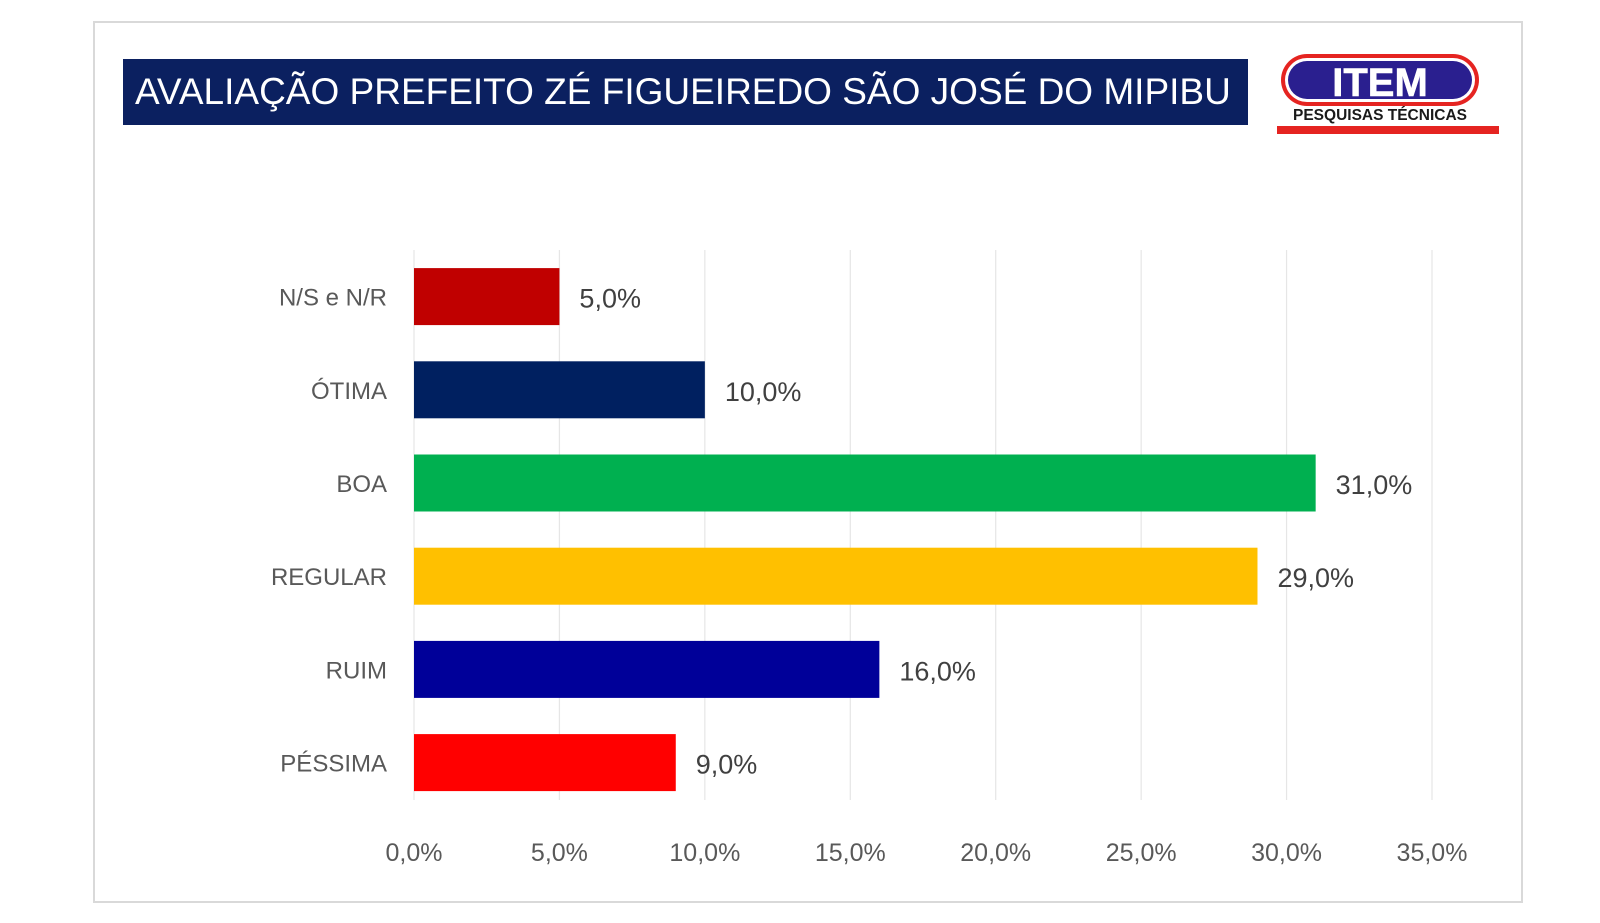 This screenshot has width=1600, height=923. What do you see at coordinates (329, 577) in the screenshot?
I see `category-label: REGULAR` at bounding box center [329, 577].